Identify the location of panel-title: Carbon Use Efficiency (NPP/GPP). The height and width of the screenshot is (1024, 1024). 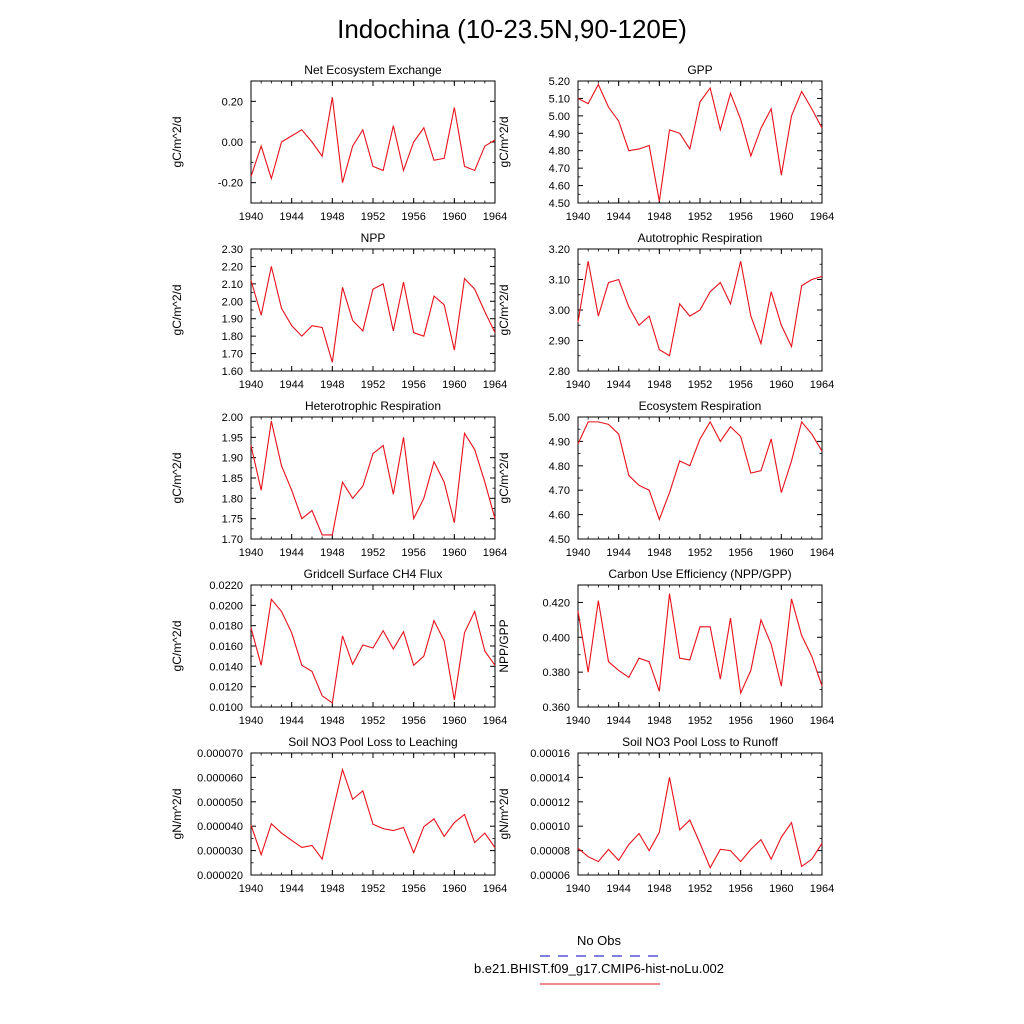
(699, 574).